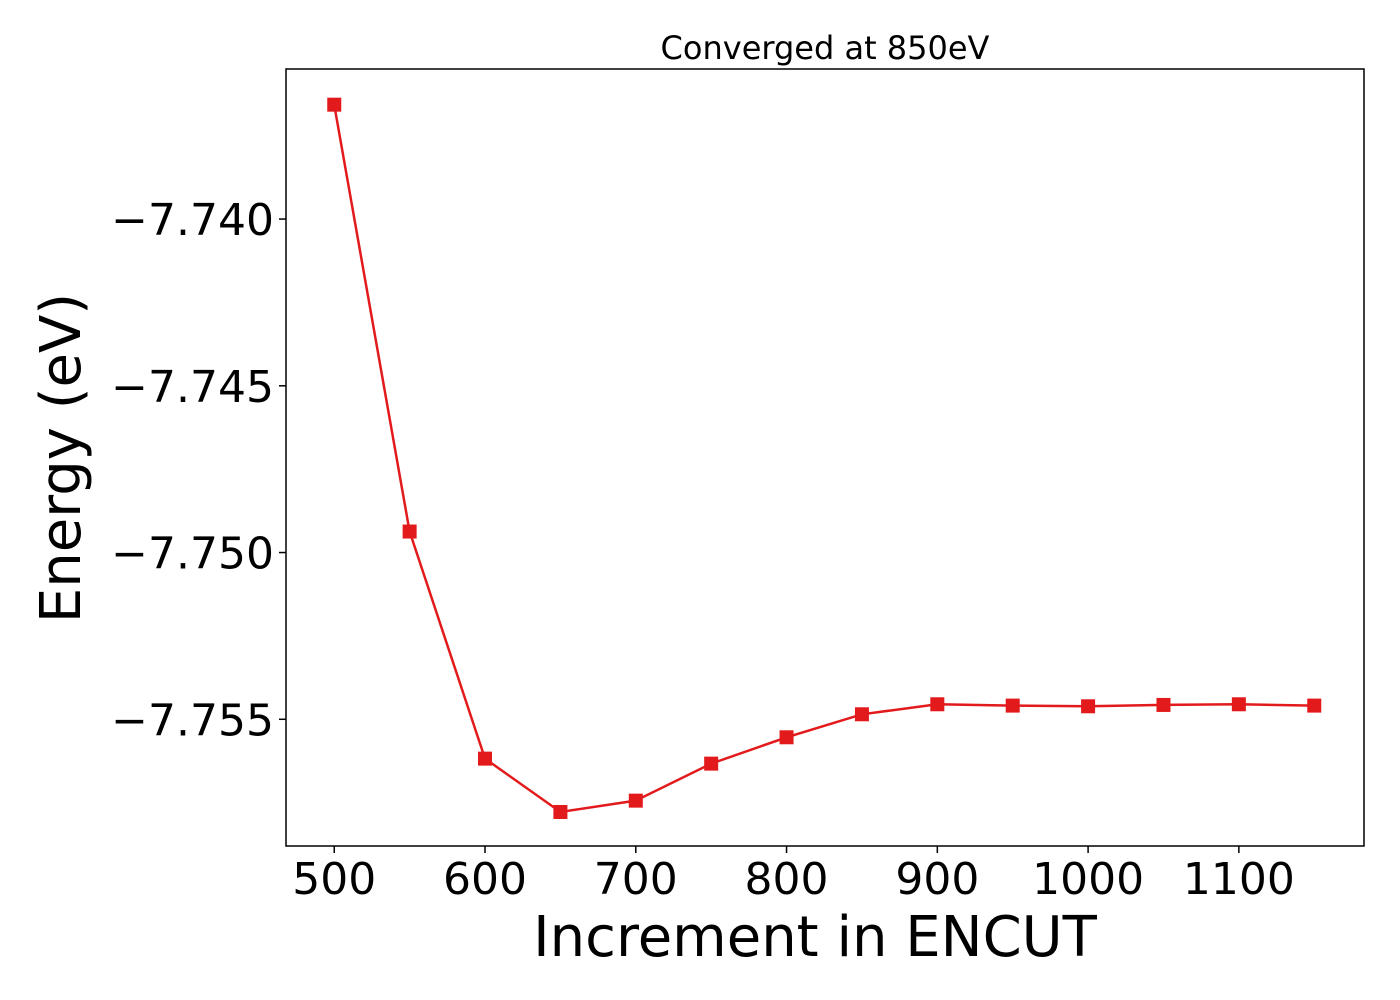 The height and width of the screenshot is (1000, 1400). I want to click on y-axis: −7.740 −7.745 −7.750 −7.755, so click(198, 470).